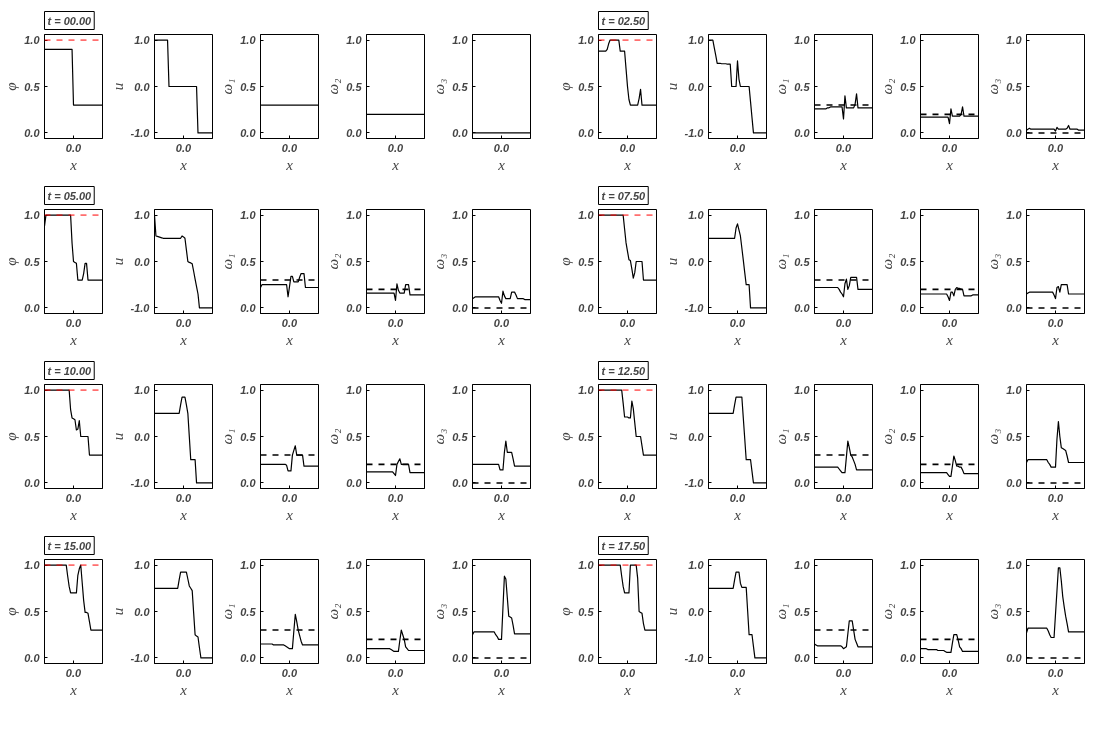 This screenshot has width=1103, height=740. Describe the element at coordinates (993, 86) in the screenshot. I see `y-axis-title: ω₃` at that location.